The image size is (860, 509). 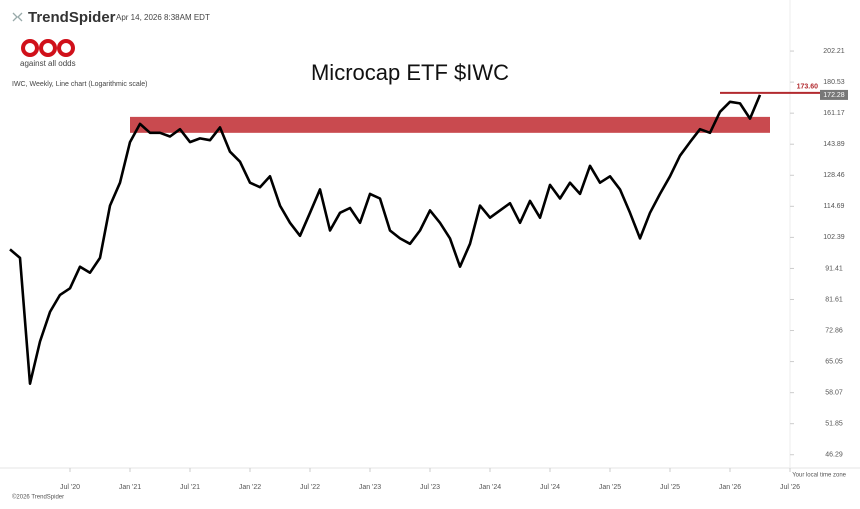 What do you see at coordinates (834, 330) in the screenshot?
I see `y-tick-label: 72.86` at bounding box center [834, 330].